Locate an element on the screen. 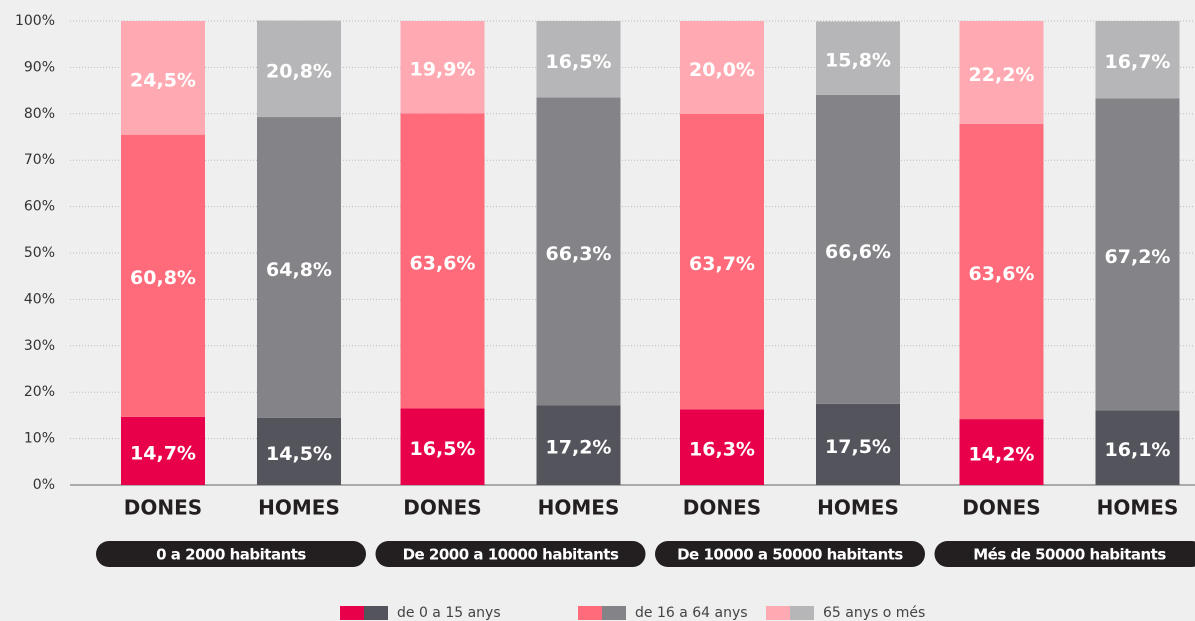  data-label: 17,5% is located at coordinates (858, 447).